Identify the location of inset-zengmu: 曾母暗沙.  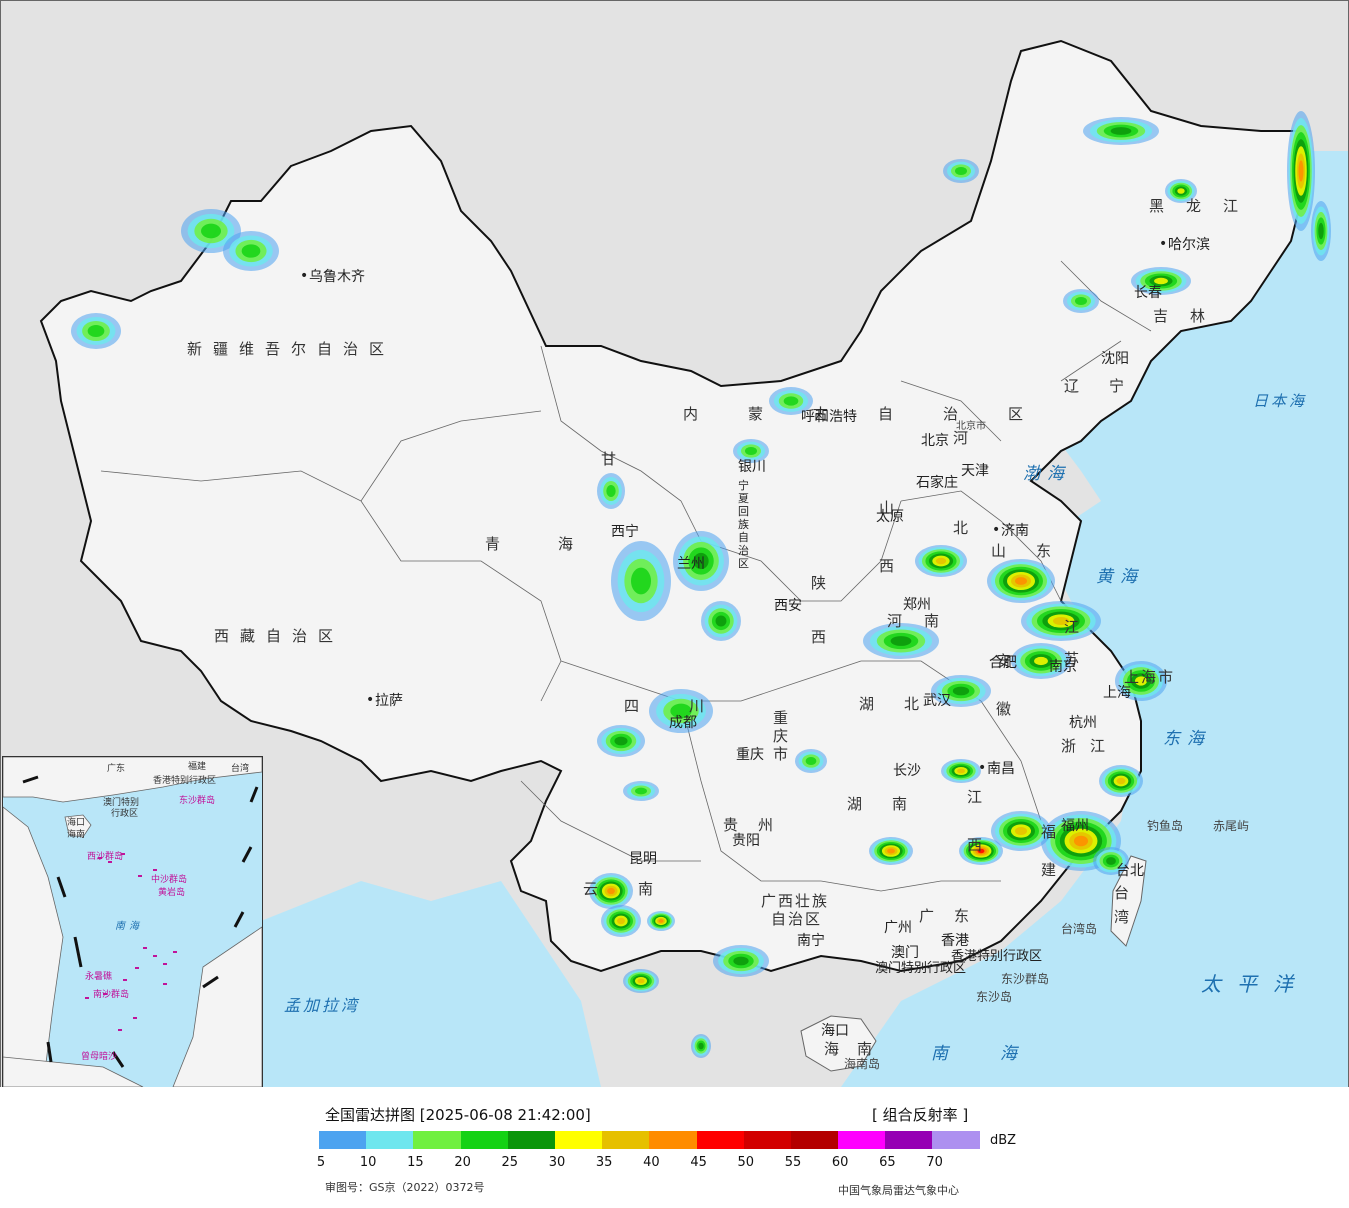
(99, 1057).